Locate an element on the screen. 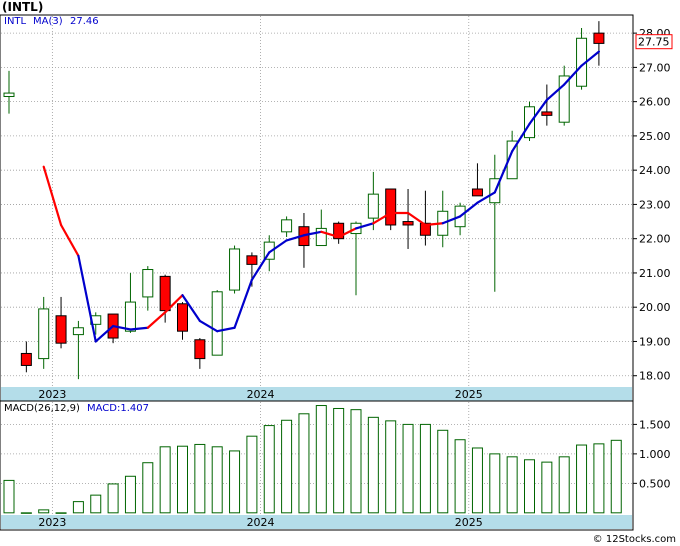 This screenshot has width=680, height=546. price-ytick-label: 24.00 is located at coordinates (655, 170).